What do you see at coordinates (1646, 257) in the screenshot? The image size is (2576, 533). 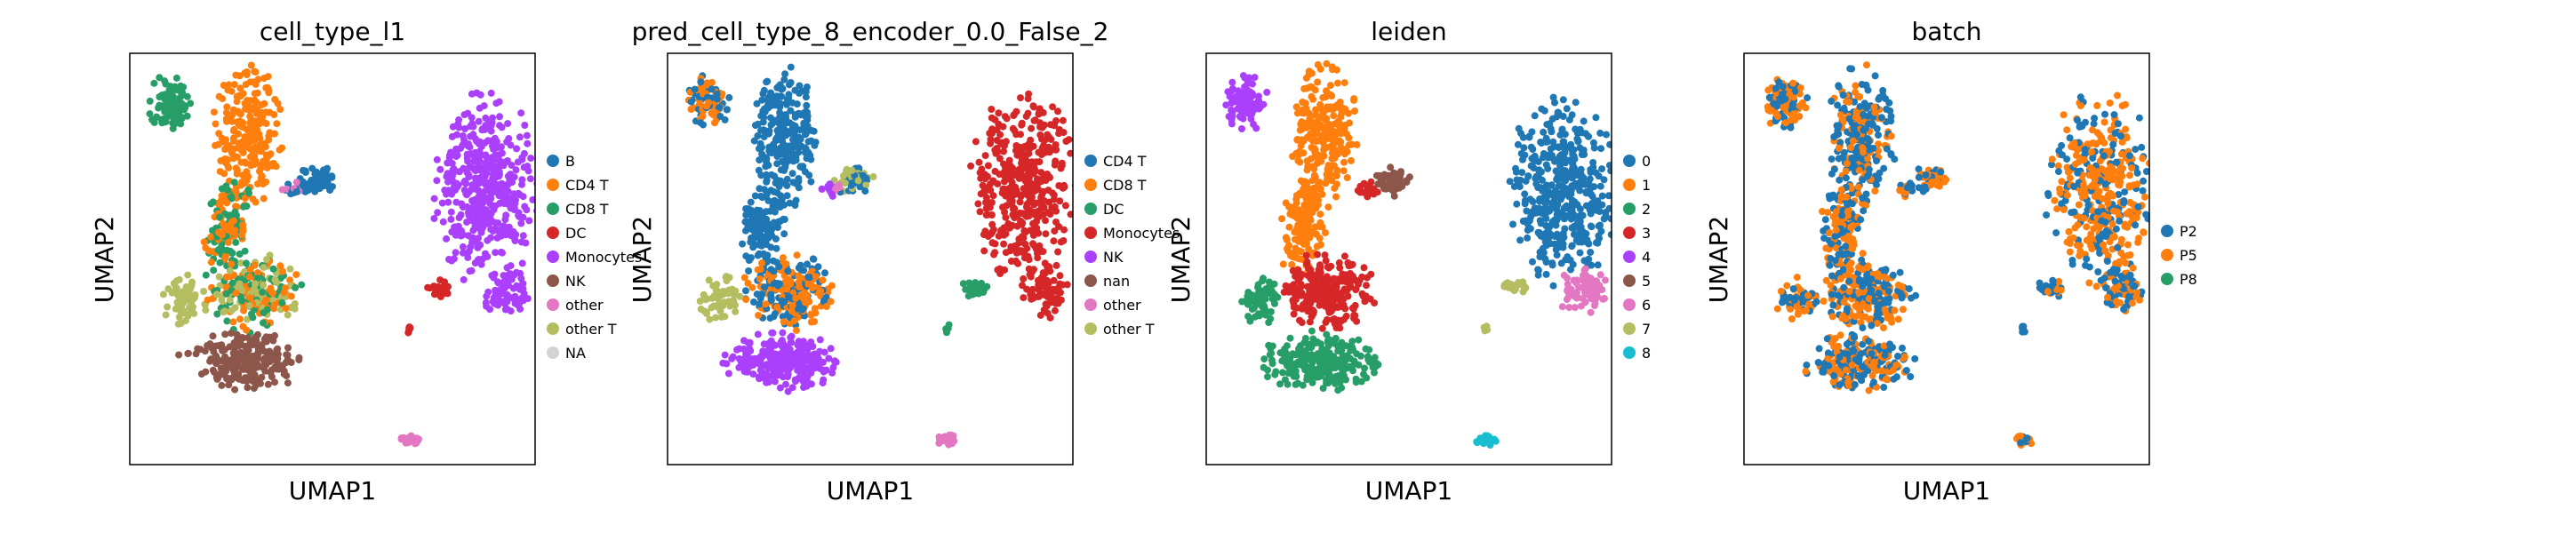 I see `legend-label: 4` at bounding box center [1646, 257].